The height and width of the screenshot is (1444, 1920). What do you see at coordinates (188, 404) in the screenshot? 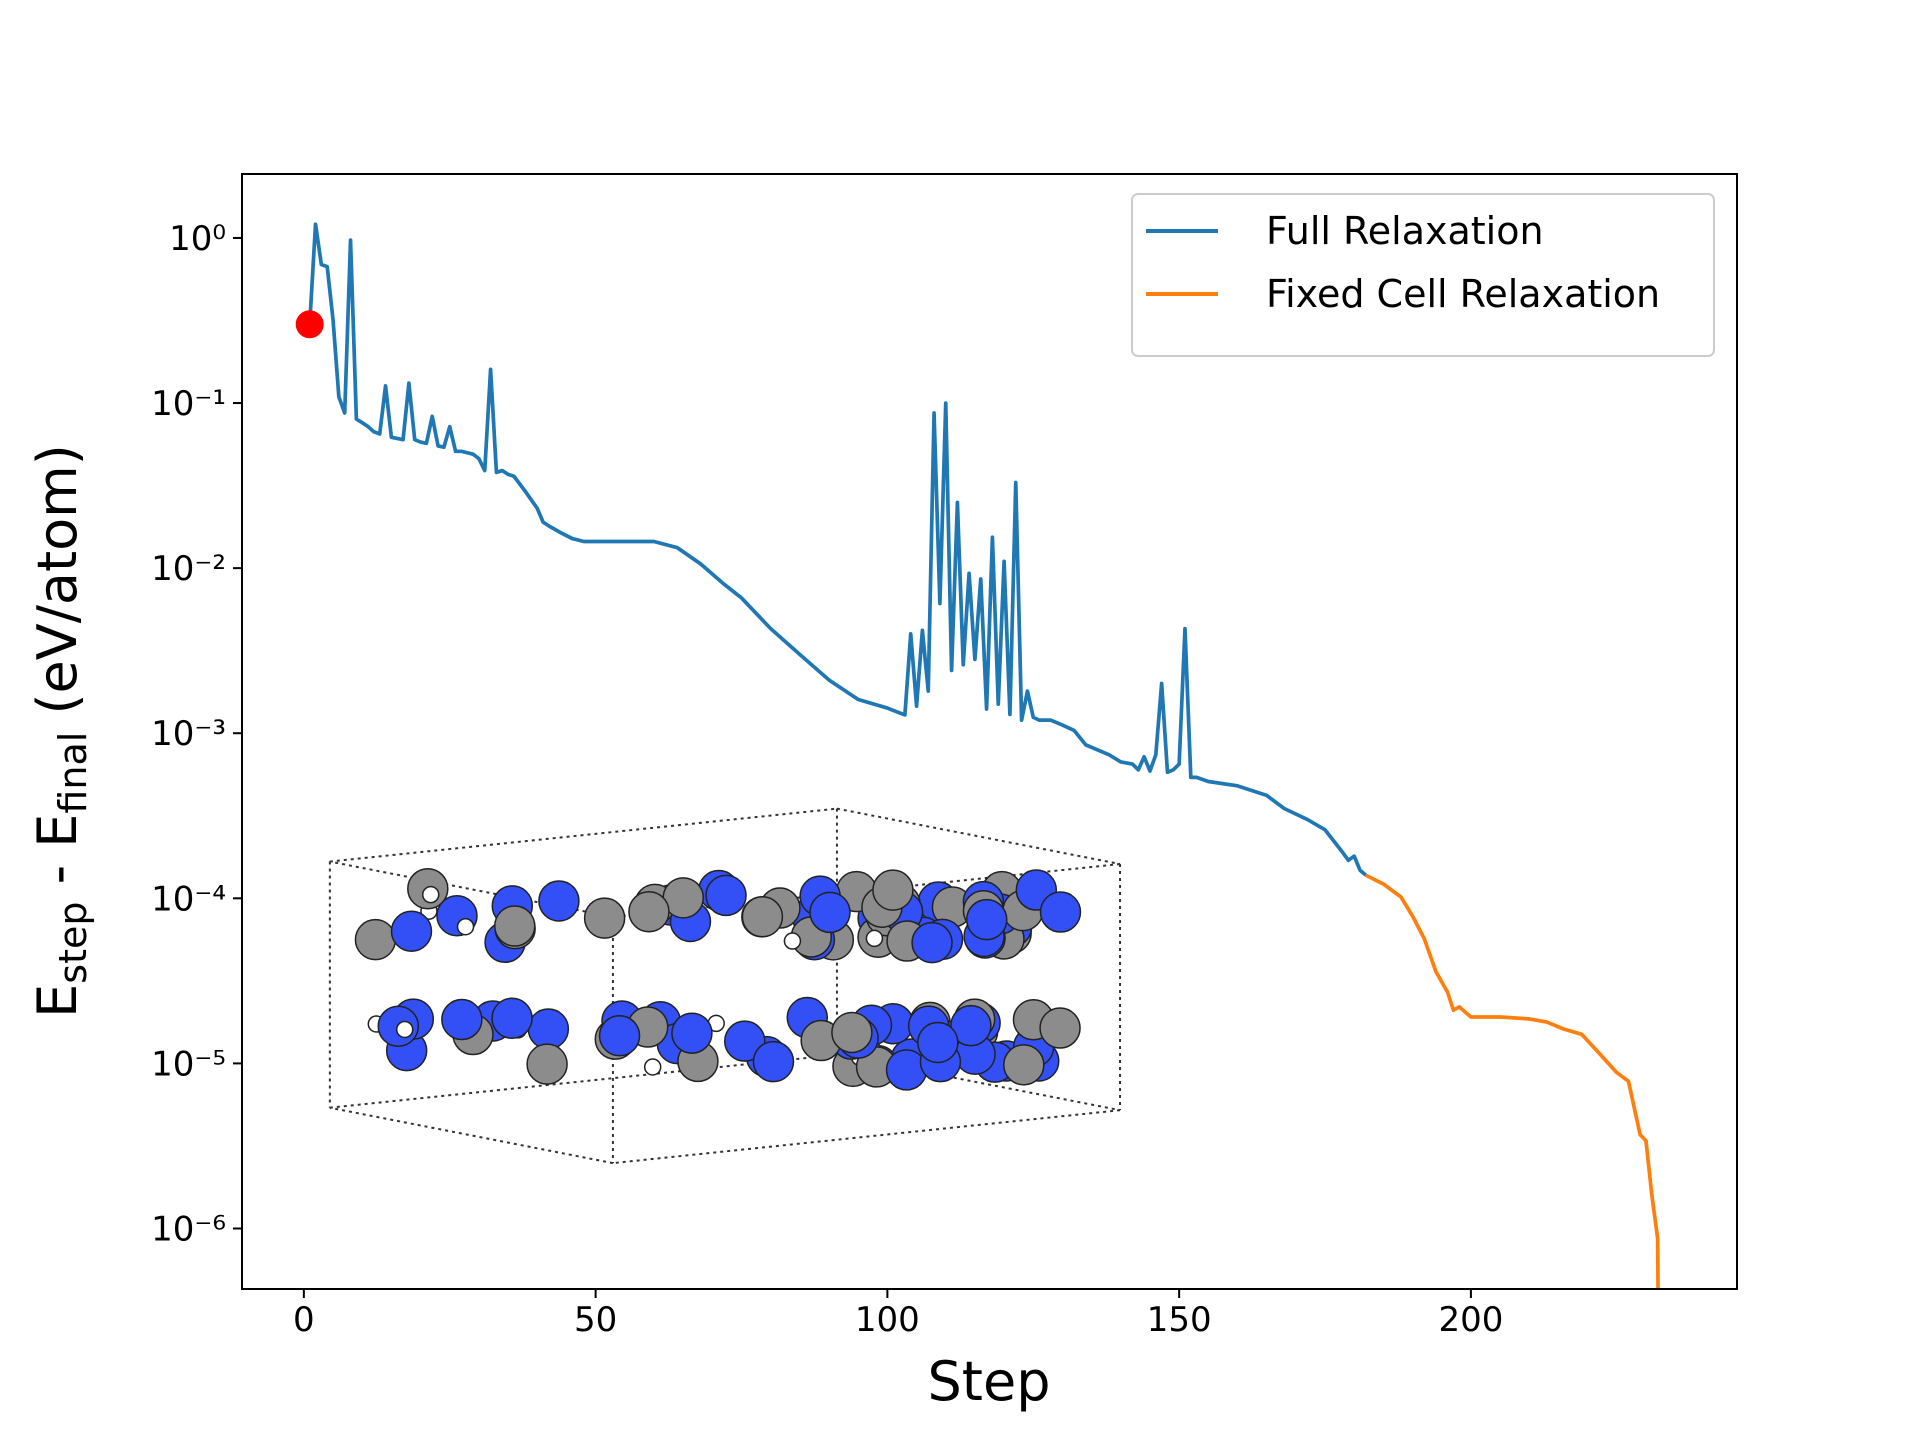
I see `y-tick-label: 10⁻¹` at bounding box center [188, 404].